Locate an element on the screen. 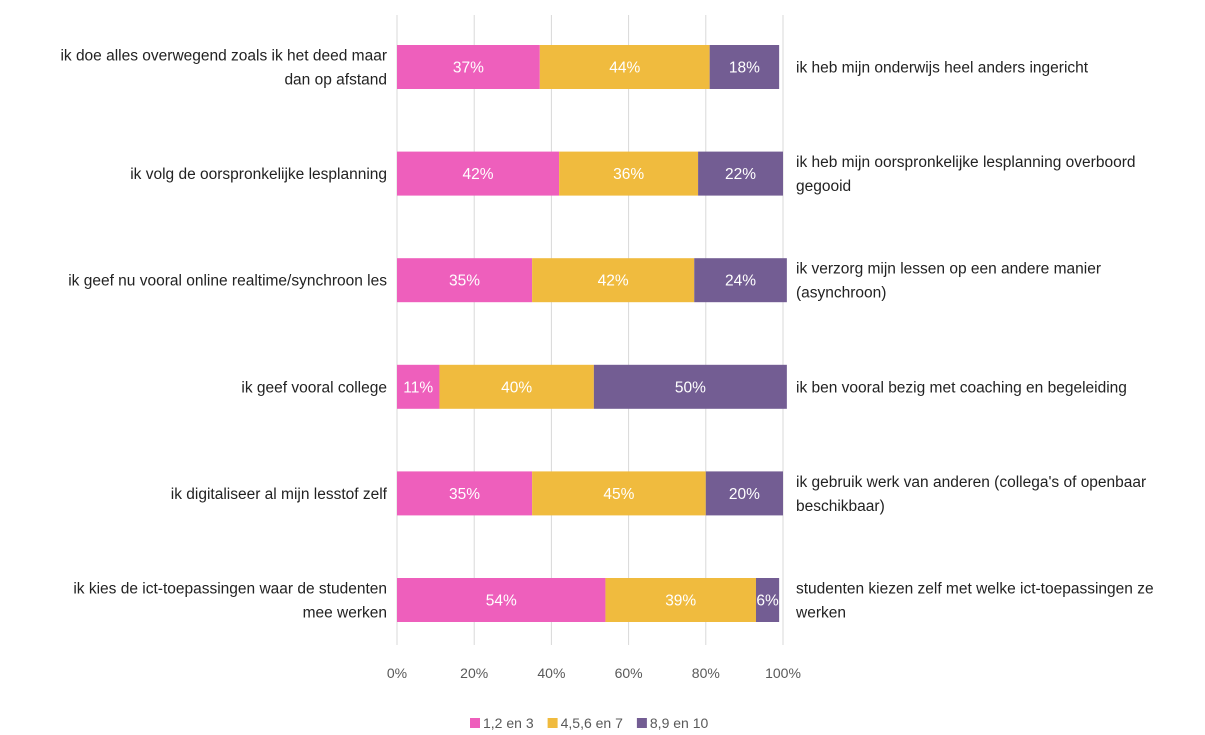 The height and width of the screenshot is (735, 1205). data-label: 45% is located at coordinates (618, 494).